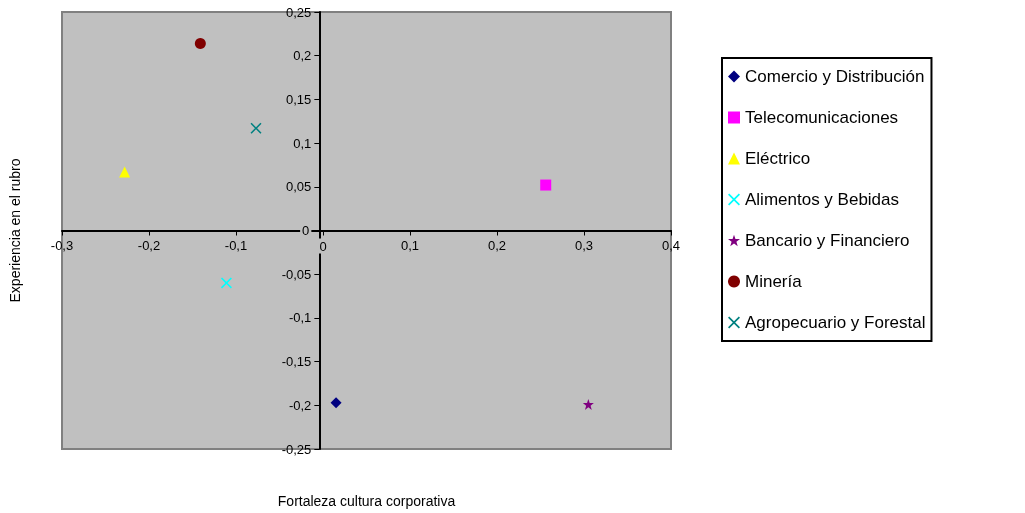  Describe the element at coordinates (822, 199) in the screenshot. I see `legend-label: Alimentos y Bebidas` at that location.